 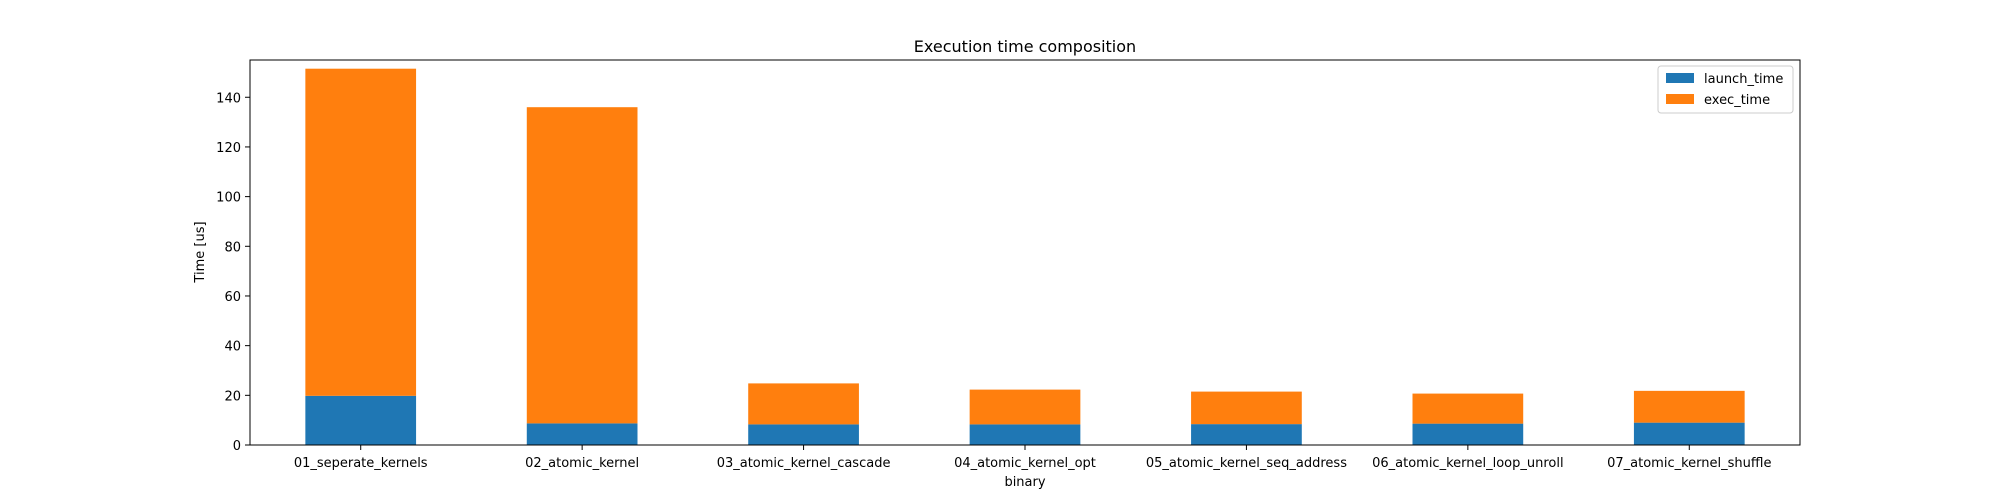 What do you see at coordinates (361, 463) in the screenshot?
I see `x-tick-label: 01_seperate_kernels` at bounding box center [361, 463].